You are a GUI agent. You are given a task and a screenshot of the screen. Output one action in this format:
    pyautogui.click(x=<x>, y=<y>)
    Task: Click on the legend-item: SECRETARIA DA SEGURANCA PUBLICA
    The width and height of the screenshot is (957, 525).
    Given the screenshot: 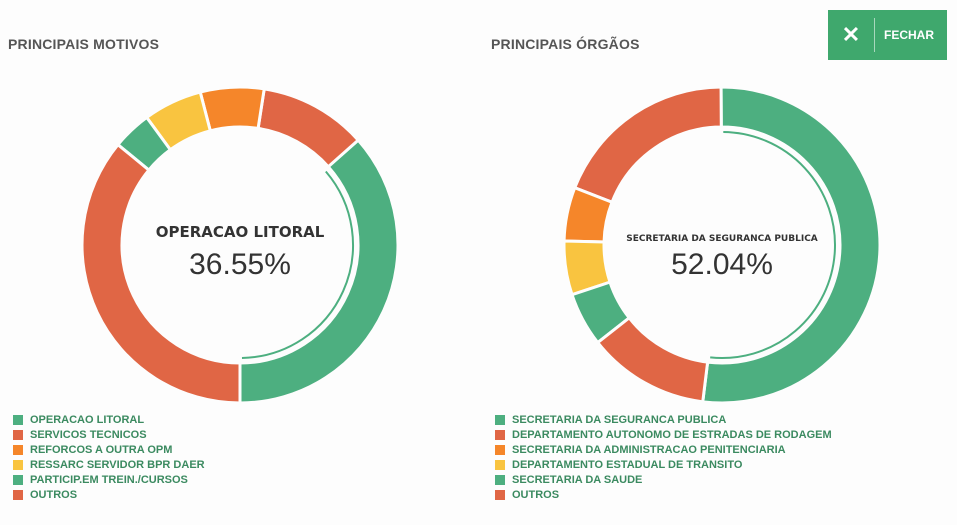 What is the action you would take?
    pyautogui.click(x=663, y=419)
    